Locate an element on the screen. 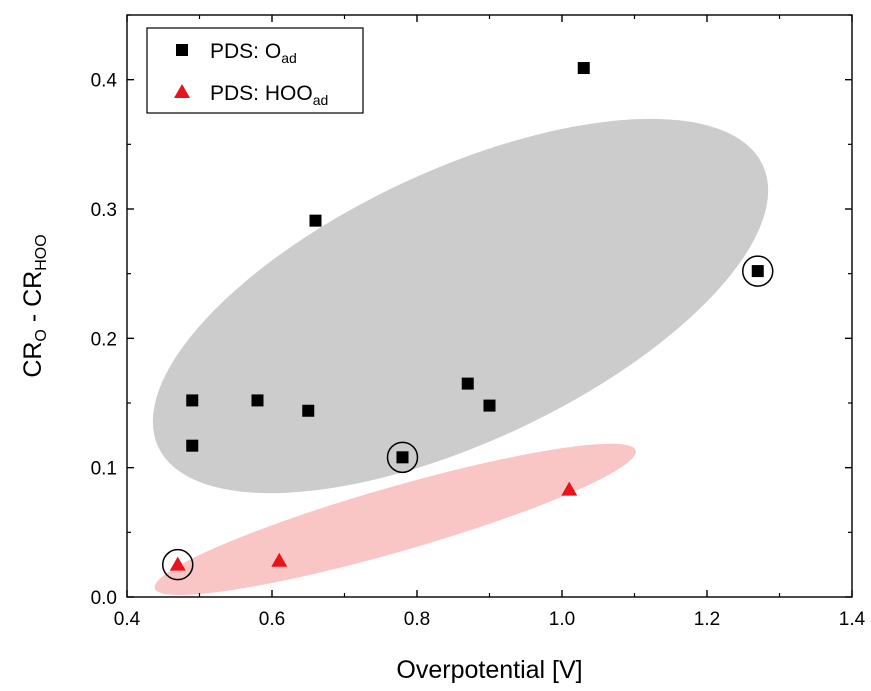 The height and width of the screenshot is (691, 871). legend-label: PDS: HOOad is located at coordinates (269, 95).